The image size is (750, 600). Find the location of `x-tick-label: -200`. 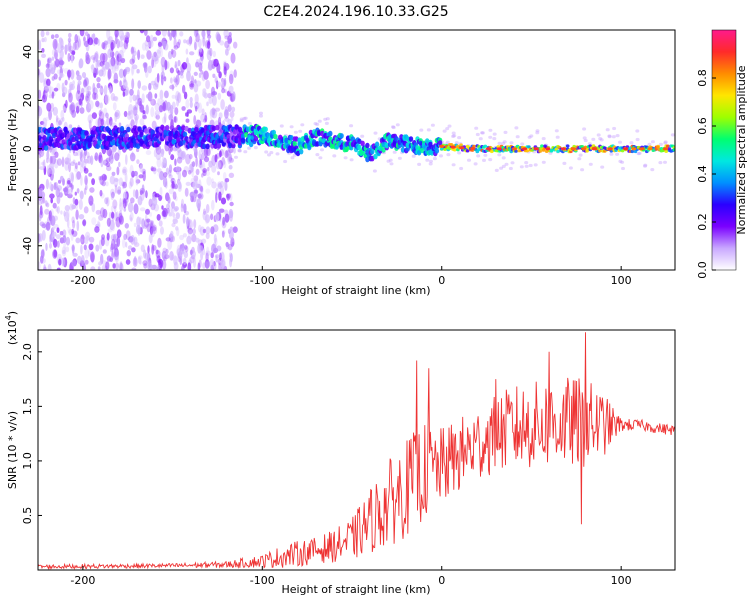

x-tick-label: -200 is located at coordinates (82, 280).